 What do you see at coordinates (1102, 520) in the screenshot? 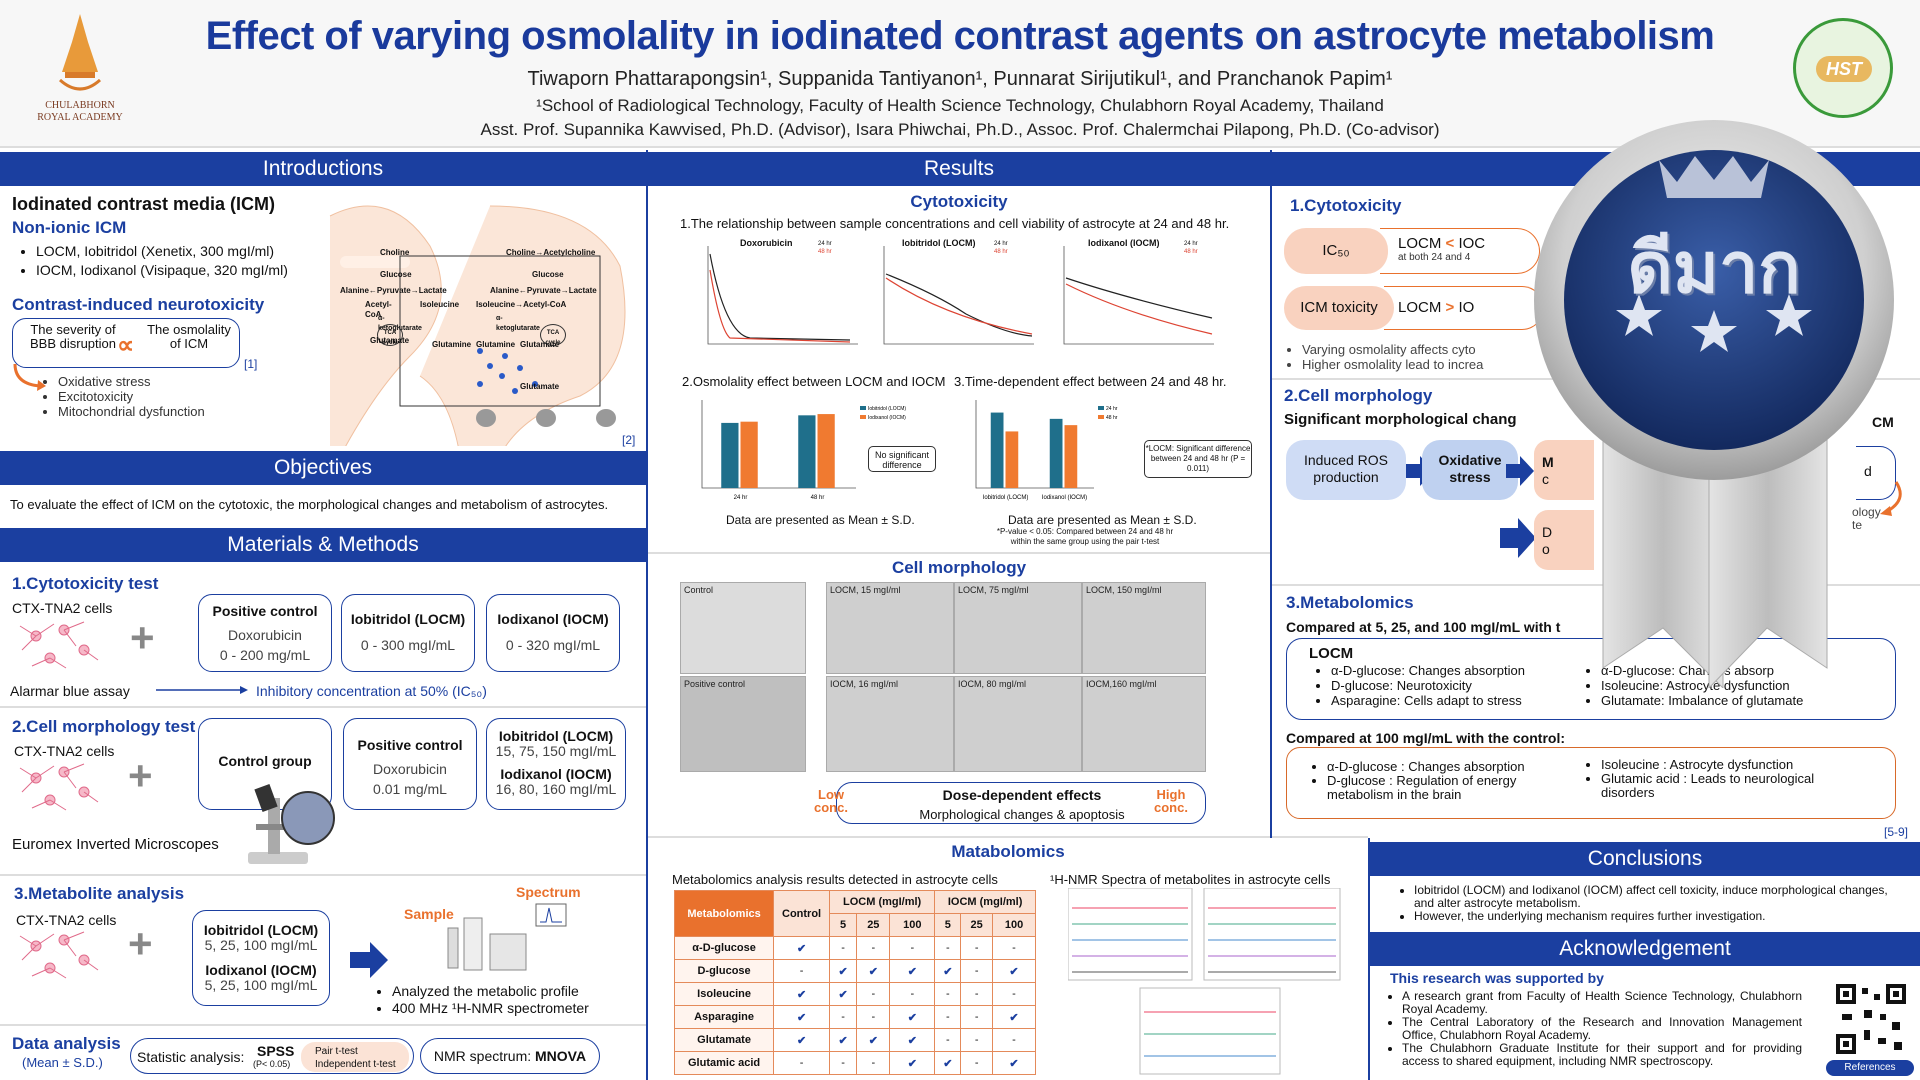
I see `mean-note-2: Data are presented as Mean ± S.D.` at bounding box center [1102, 520].